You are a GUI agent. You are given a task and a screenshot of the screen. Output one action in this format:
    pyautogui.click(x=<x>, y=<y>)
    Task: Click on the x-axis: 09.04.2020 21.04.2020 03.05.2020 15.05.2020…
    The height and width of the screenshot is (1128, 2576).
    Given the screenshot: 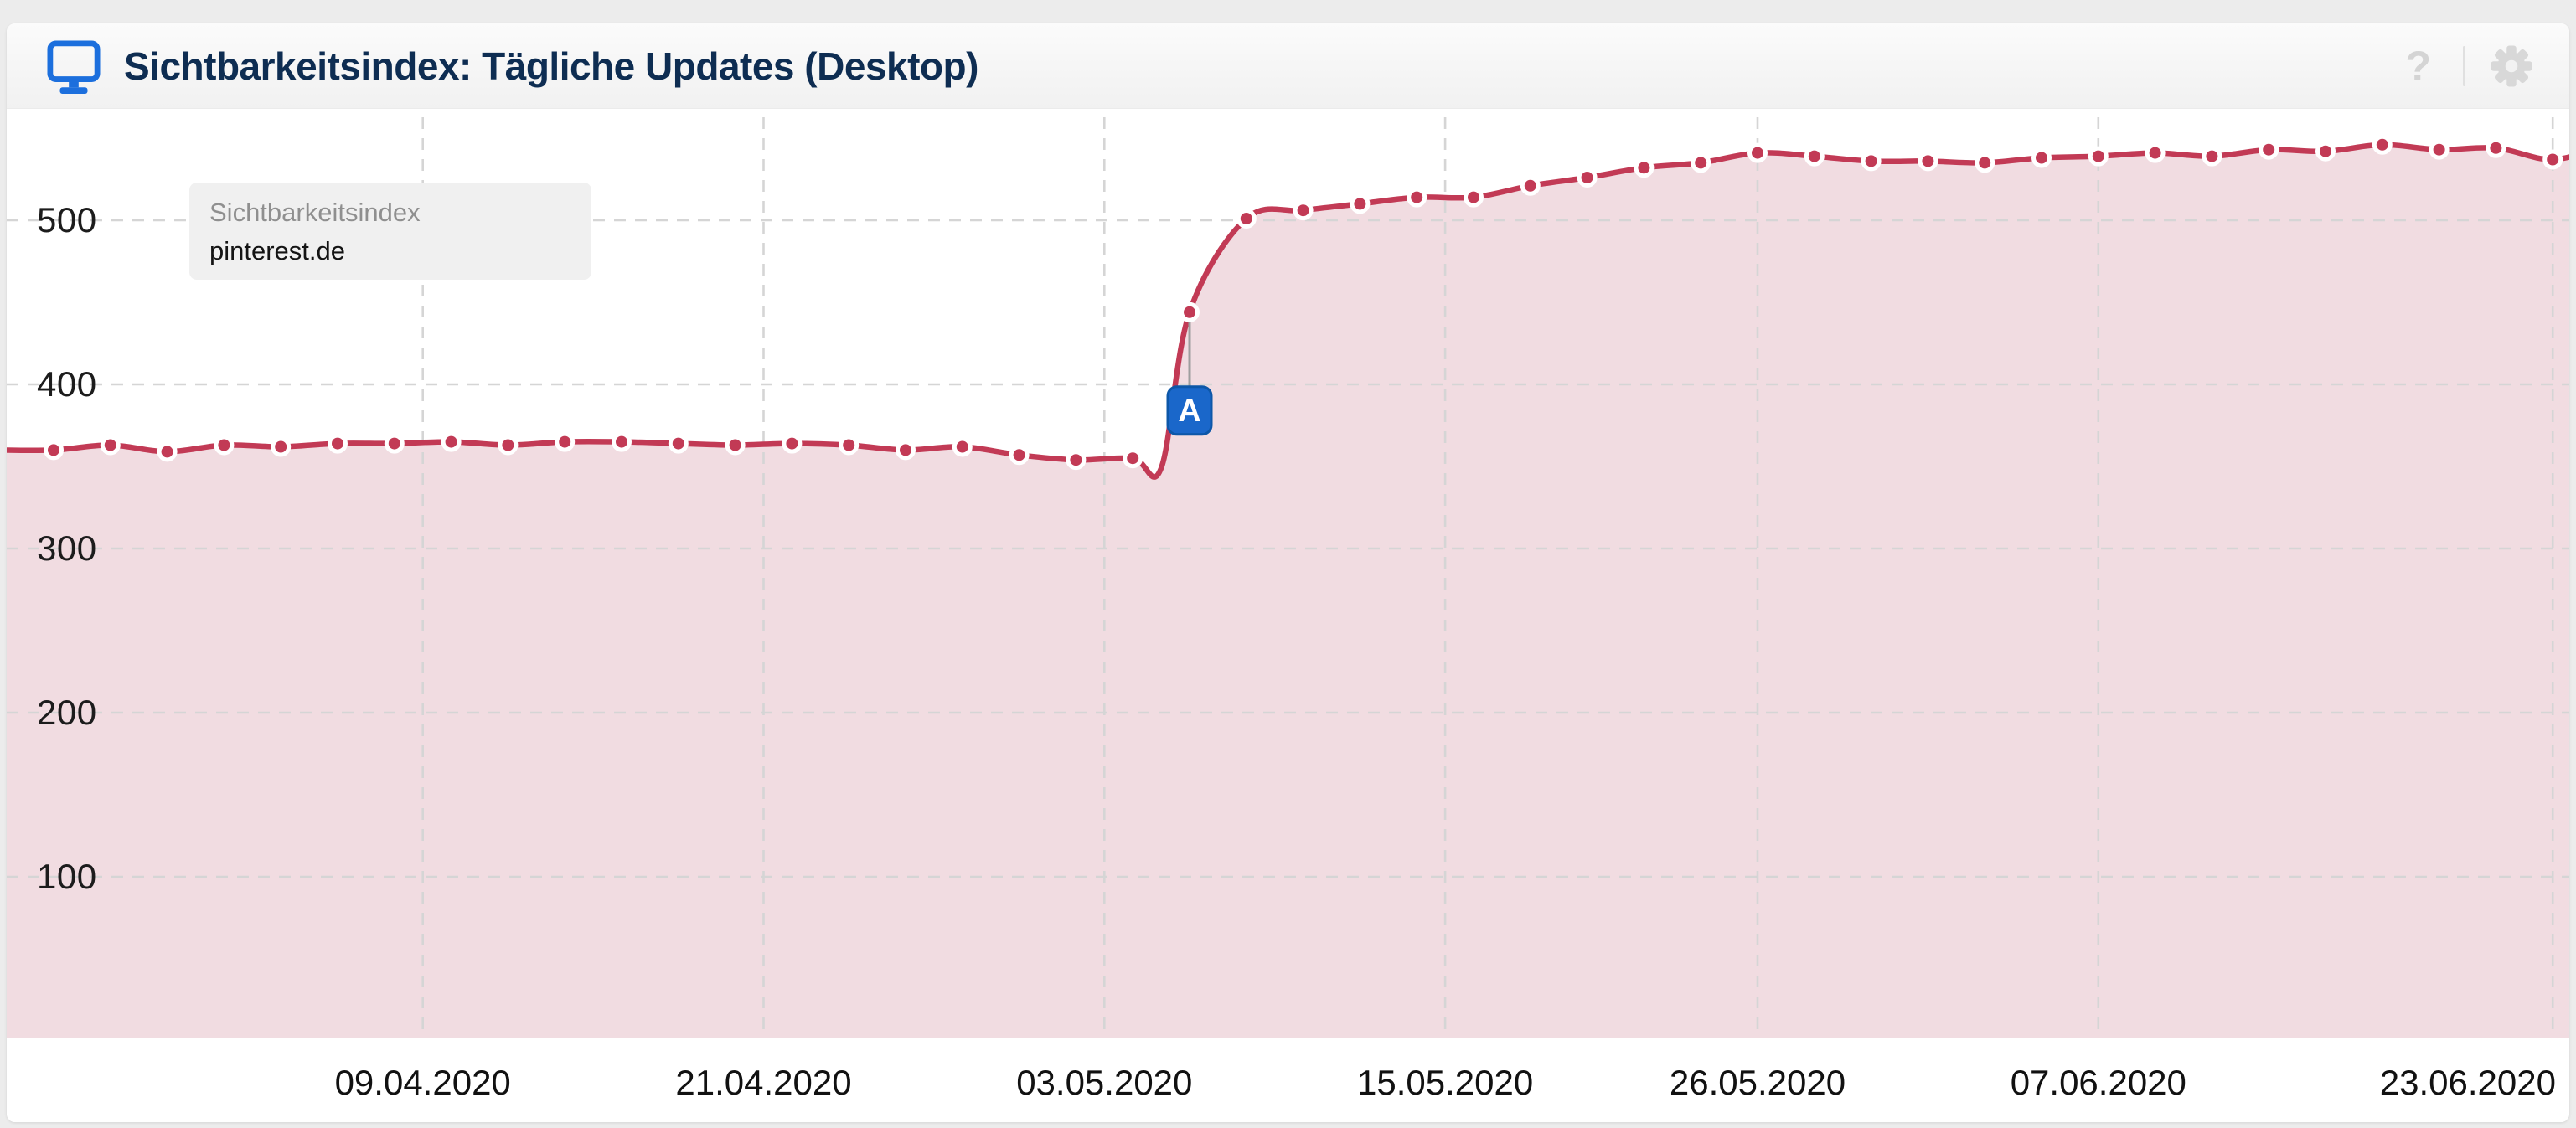 What is the action you would take?
    pyautogui.click(x=1288, y=1080)
    